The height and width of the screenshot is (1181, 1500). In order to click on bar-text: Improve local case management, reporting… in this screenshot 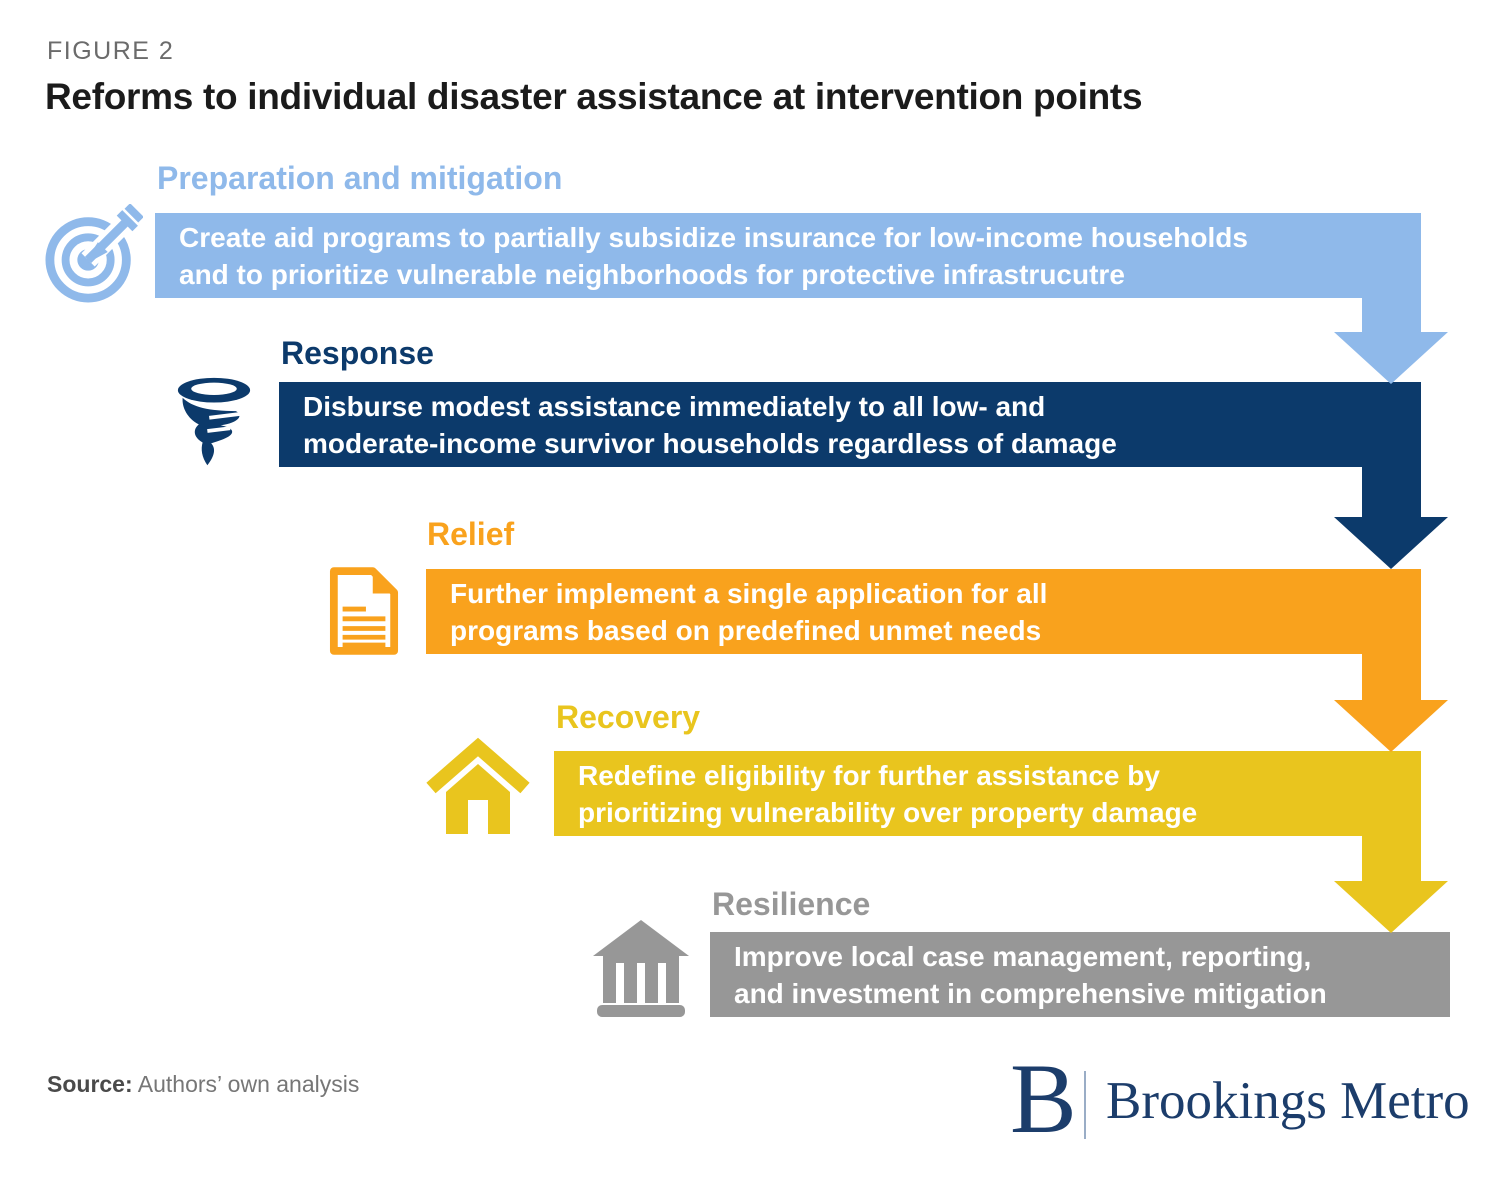, I will do `click(1023, 956)`.